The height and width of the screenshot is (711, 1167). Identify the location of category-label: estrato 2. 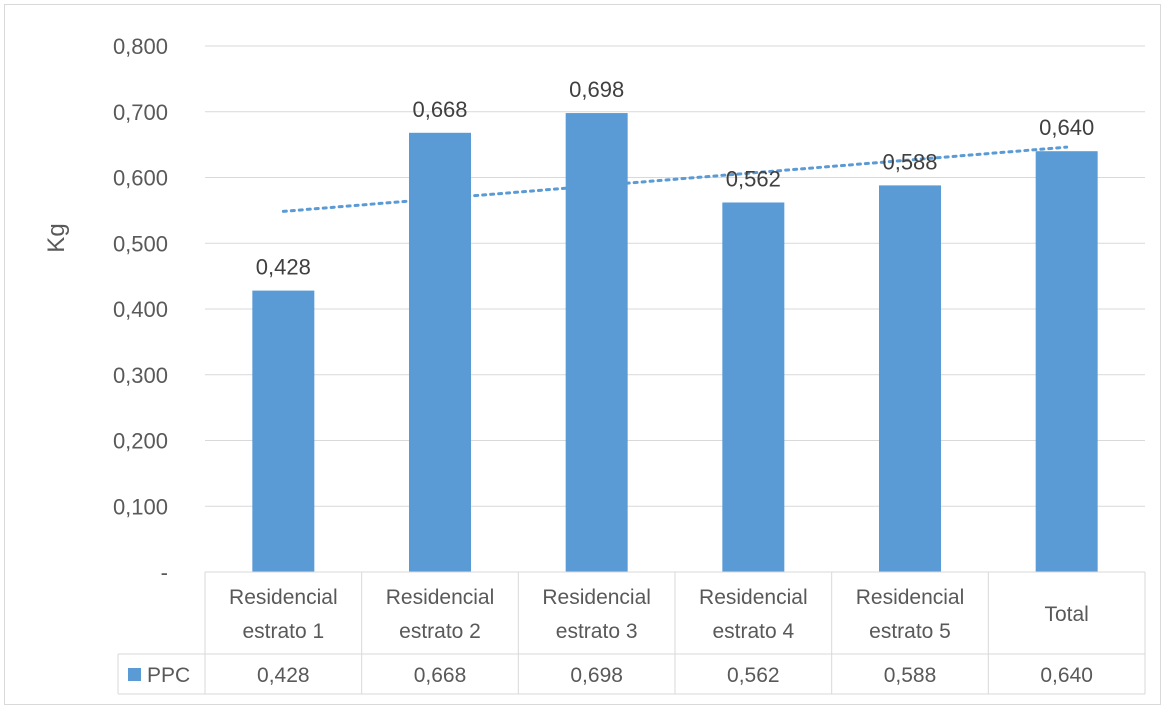
(440, 631).